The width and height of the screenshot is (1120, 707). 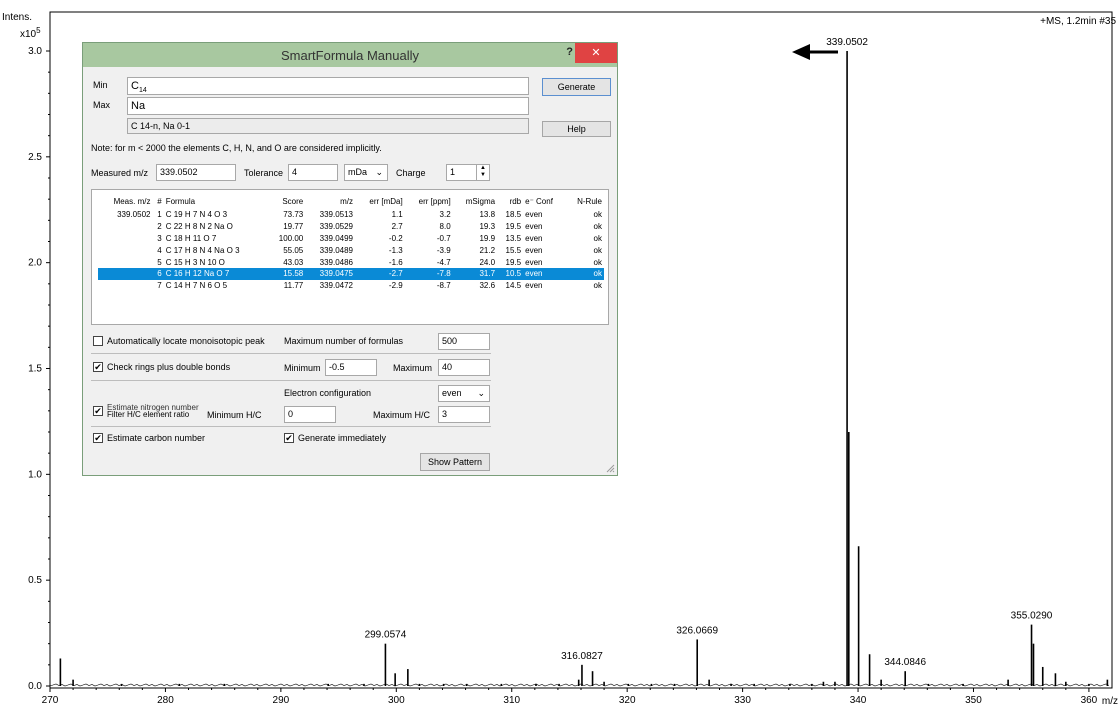 What do you see at coordinates (464, 341) in the screenshot?
I see `max-formulas-input: 500` at bounding box center [464, 341].